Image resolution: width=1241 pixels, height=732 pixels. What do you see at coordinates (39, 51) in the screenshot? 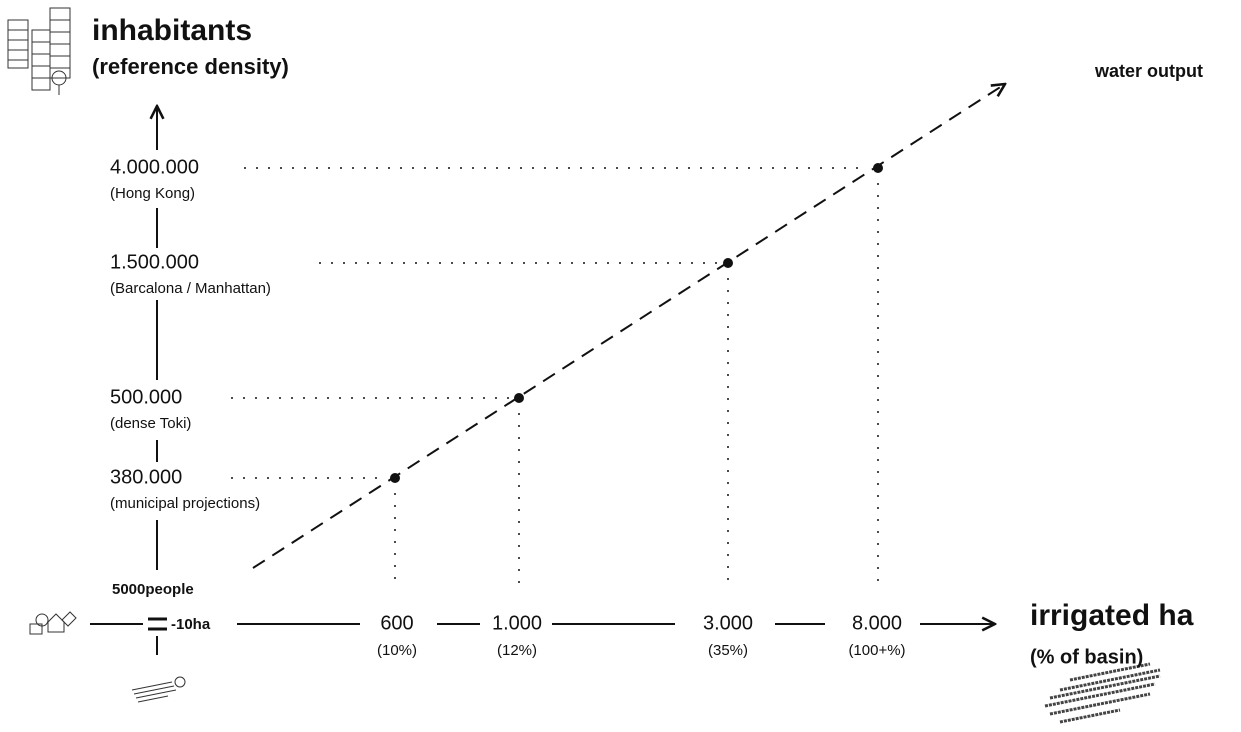
I see `building-icon` at bounding box center [39, 51].